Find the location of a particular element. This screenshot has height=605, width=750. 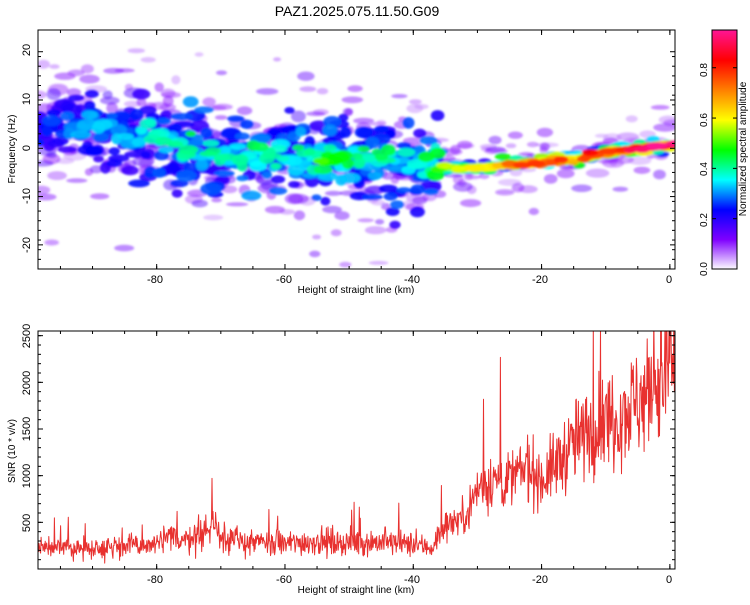

spectrogram-y-tick-label: 20 is located at coordinates (27, 50).